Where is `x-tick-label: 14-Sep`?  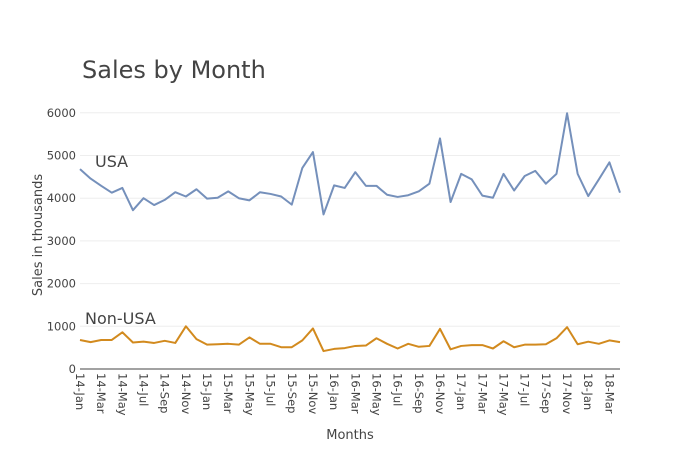 x-tick-label: 14-Sep is located at coordinates (165, 393).